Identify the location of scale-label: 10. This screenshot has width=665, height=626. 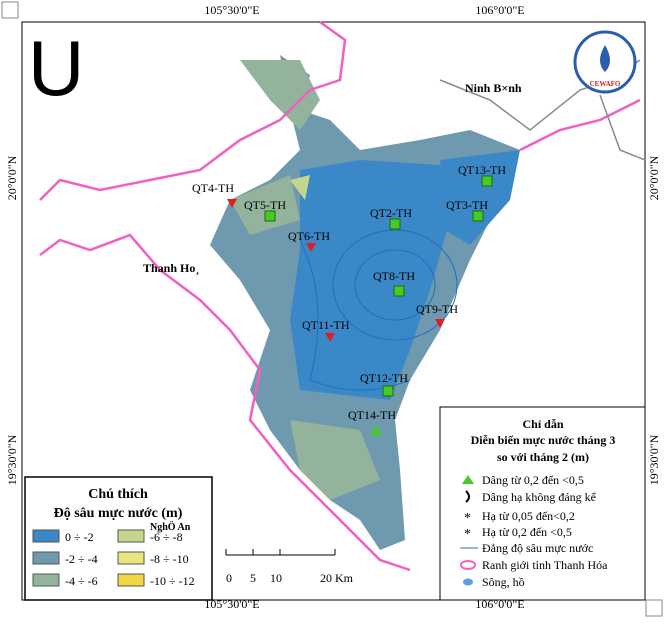
(276, 578).